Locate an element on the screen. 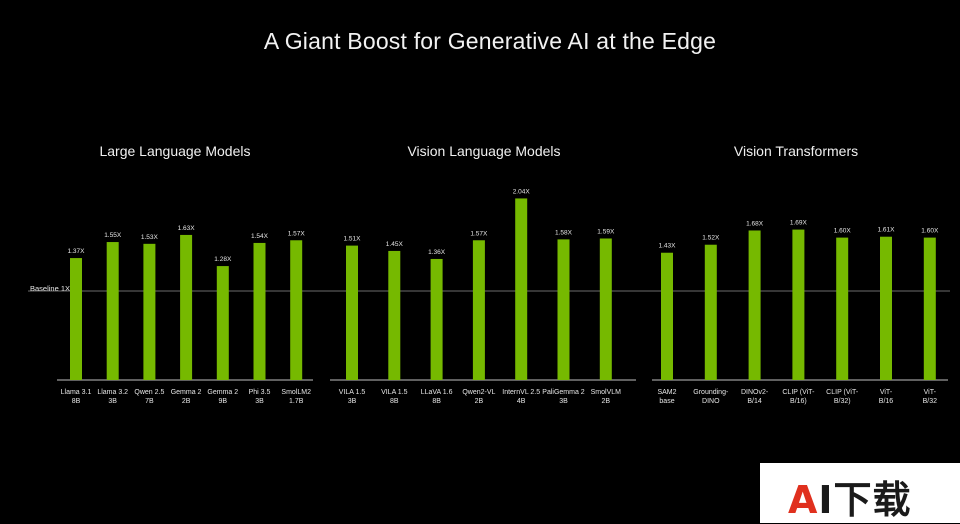  category-label: Phi 3.5 is located at coordinates (260, 392).